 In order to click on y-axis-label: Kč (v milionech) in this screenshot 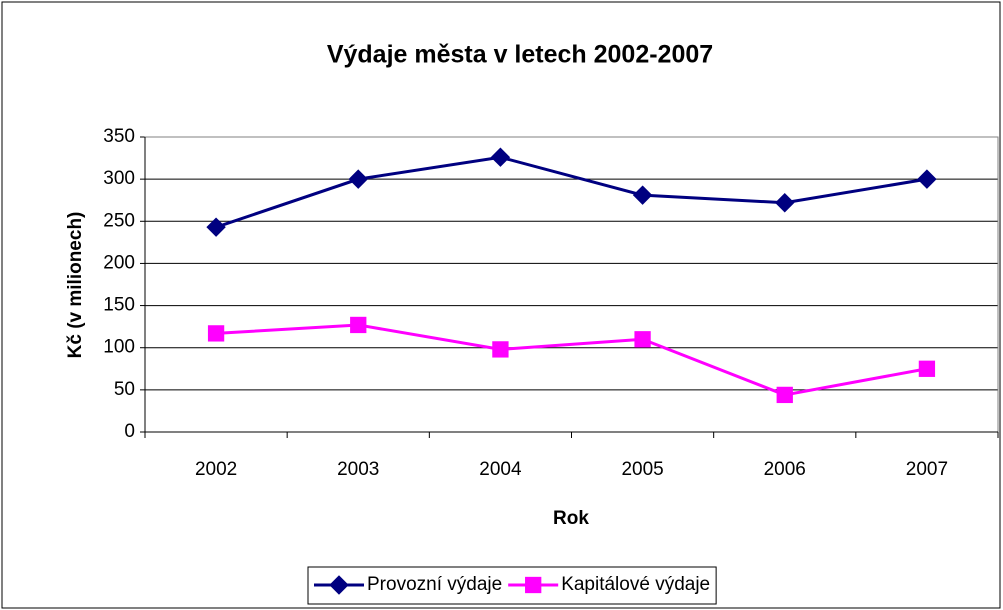, I will do `click(75, 285)`.